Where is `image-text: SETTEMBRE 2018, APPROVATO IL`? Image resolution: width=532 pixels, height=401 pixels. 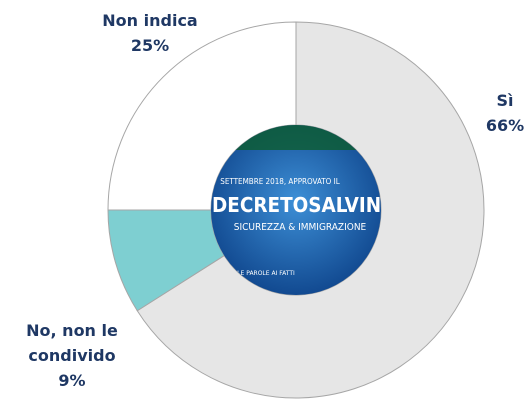 image-text: SETTEMBRE 2018, APPROVATO IL is located at coordinates (279, 181).